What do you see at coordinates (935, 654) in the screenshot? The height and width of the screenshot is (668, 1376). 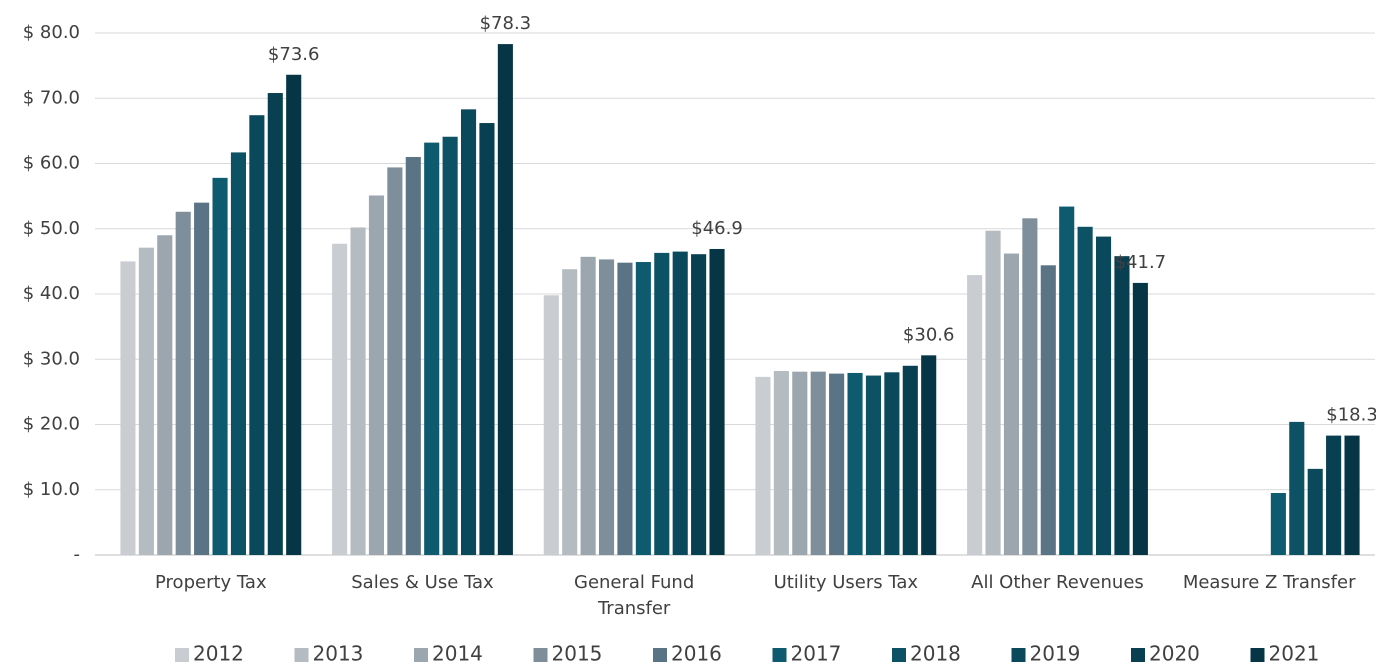 I see `legend-label: 2018` at bounding box center [935, 654].